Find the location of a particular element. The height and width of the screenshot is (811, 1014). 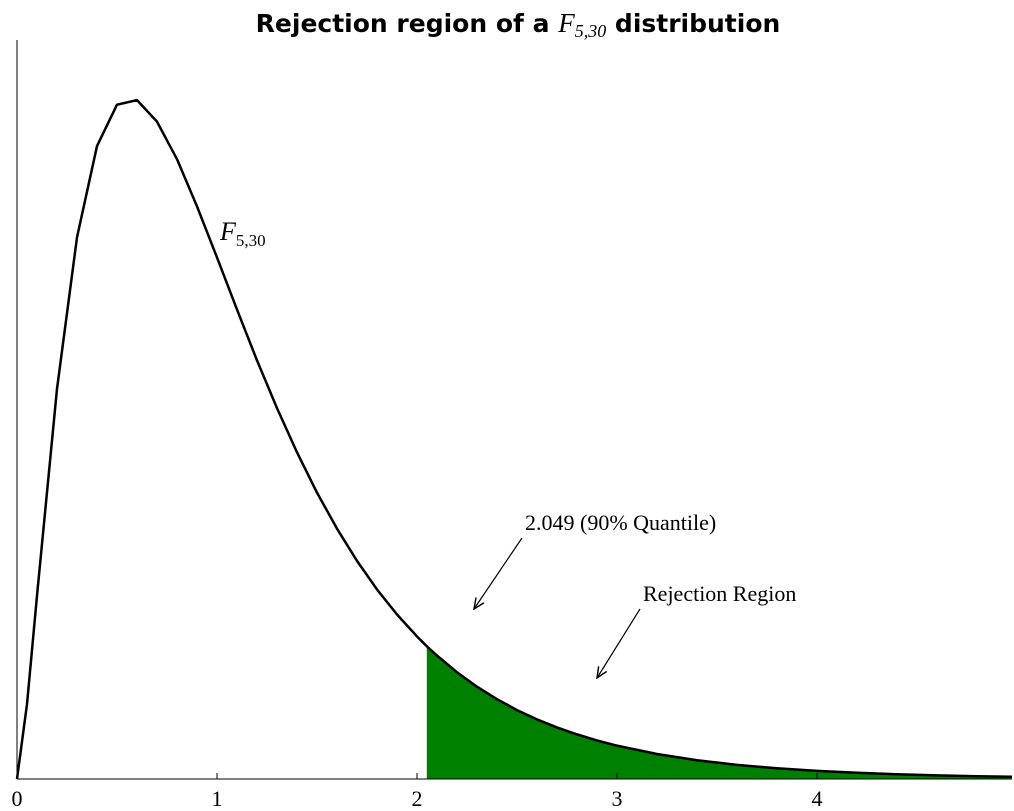

chart-title: Rejection region of a F5,30 distribution is located at coordinates (518, 24).